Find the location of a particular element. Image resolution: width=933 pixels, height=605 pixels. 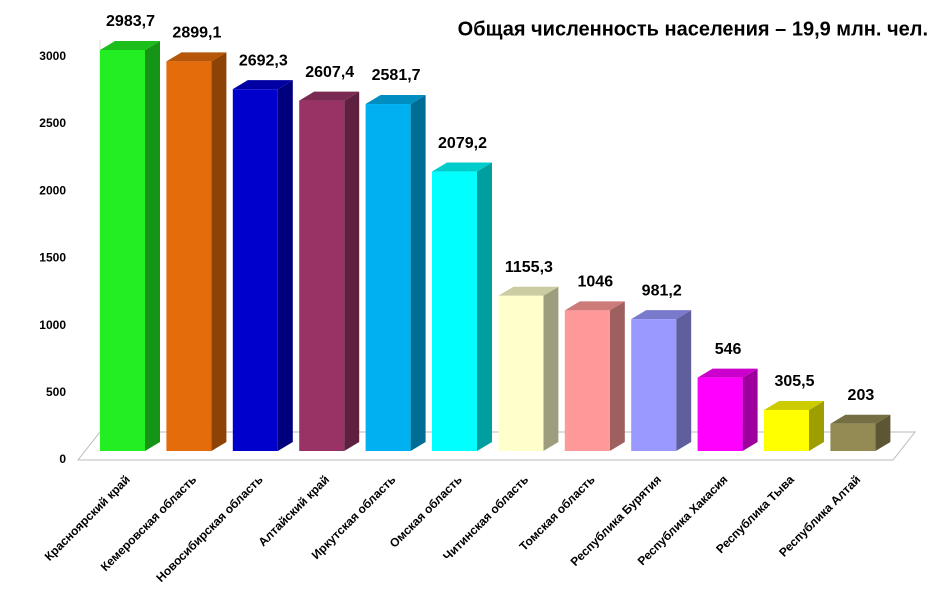

value-label: 2581,7 is located at coordinates (396, 75).